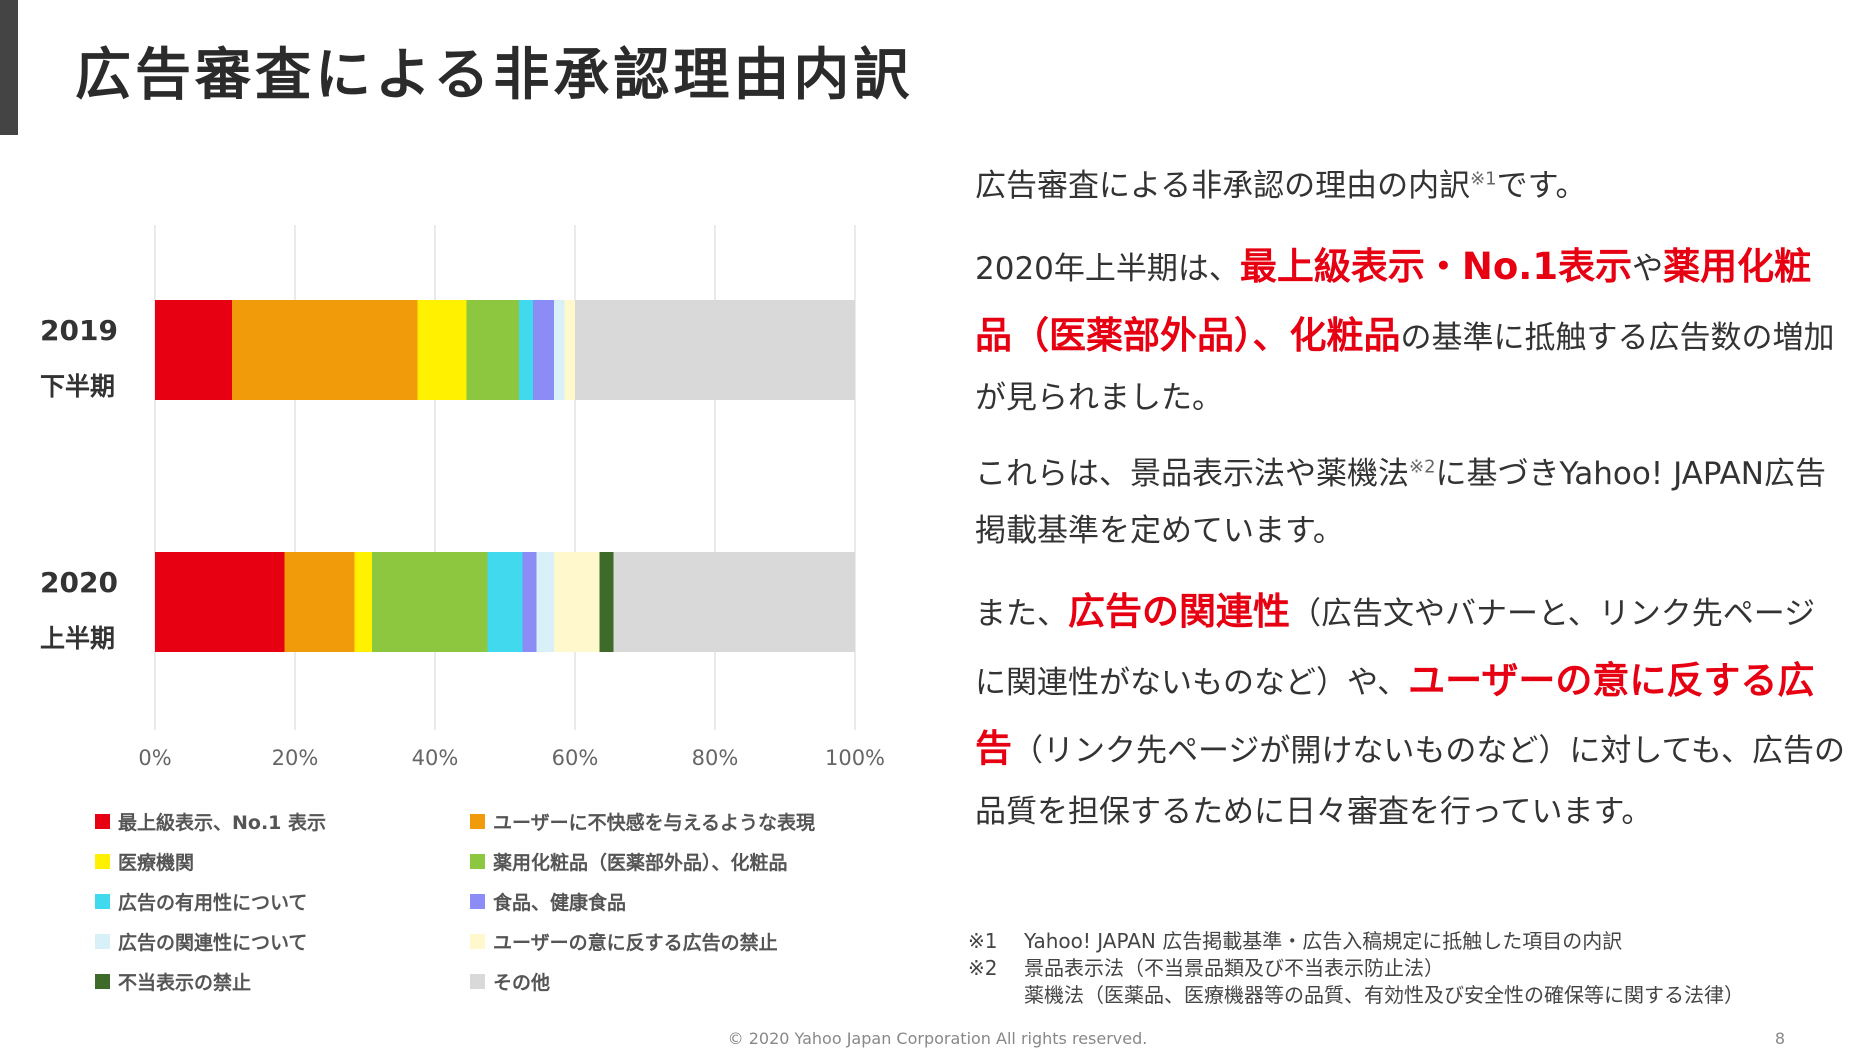 The height and width of the screenshot is (1059, 1875). What do you see at coordinates (222, 823) in the screenshot?
I see `legend-label: 最上級表示、No.1 表示` at bounding box center [222, 823].